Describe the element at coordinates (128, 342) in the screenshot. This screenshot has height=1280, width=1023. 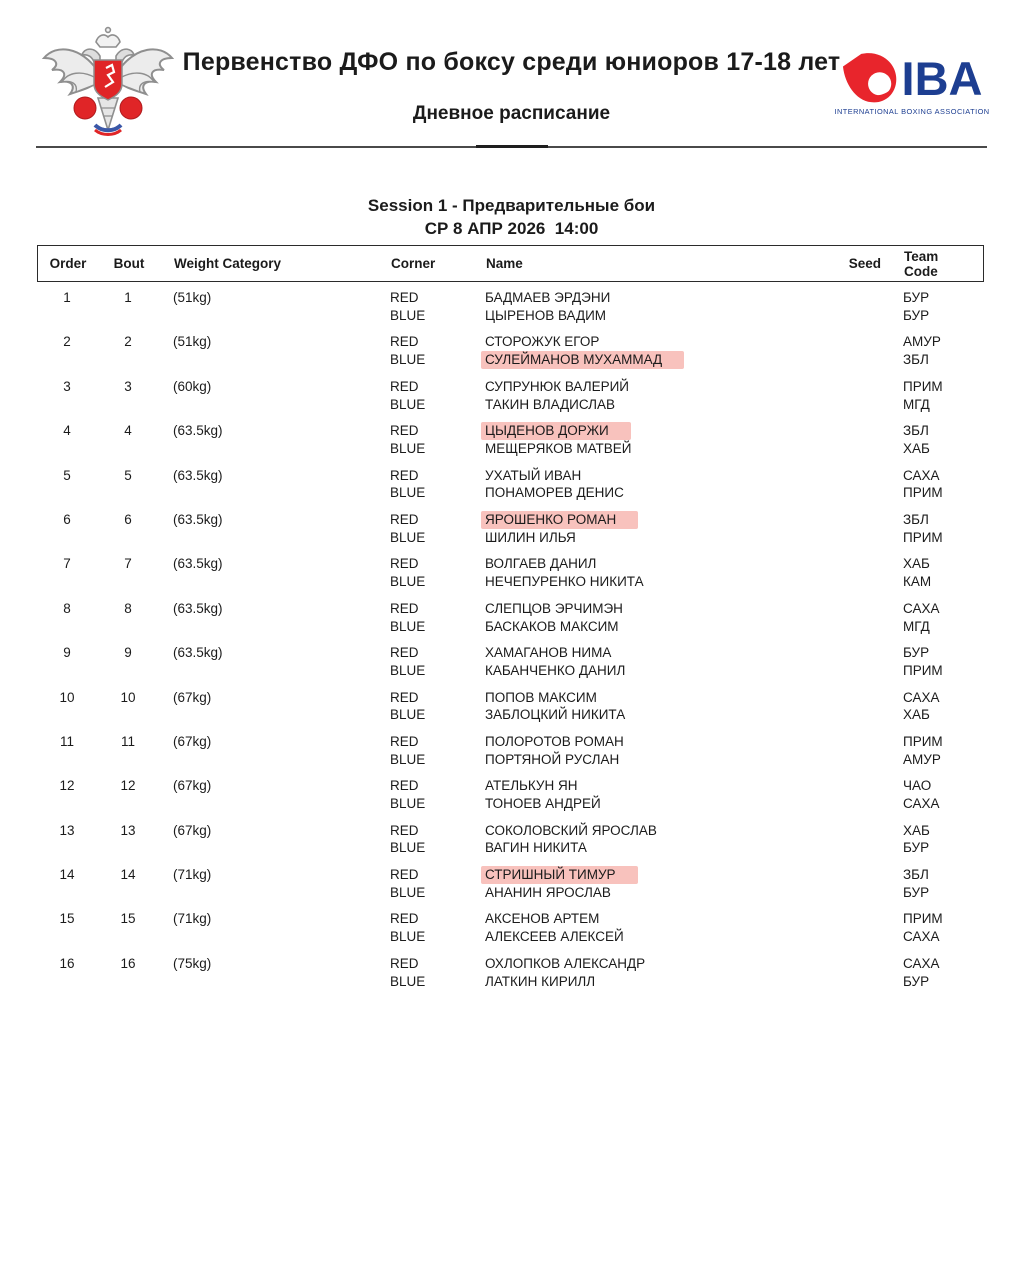
I see `bout-number: 2` at that location.